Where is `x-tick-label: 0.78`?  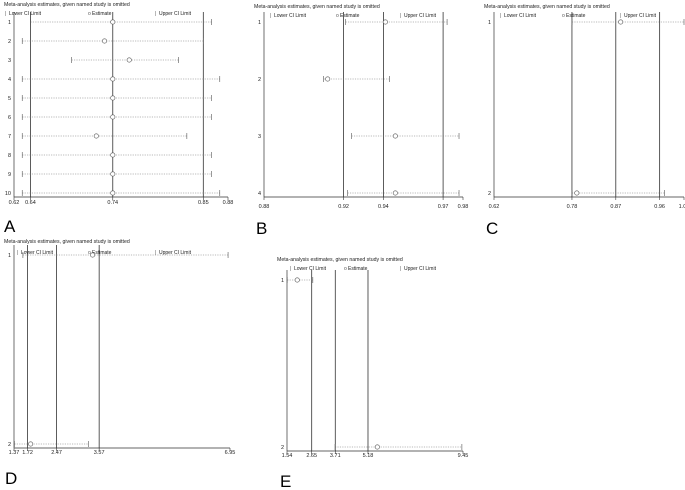
x-tick-label: 0.78 is located at coordinates (572, 207).